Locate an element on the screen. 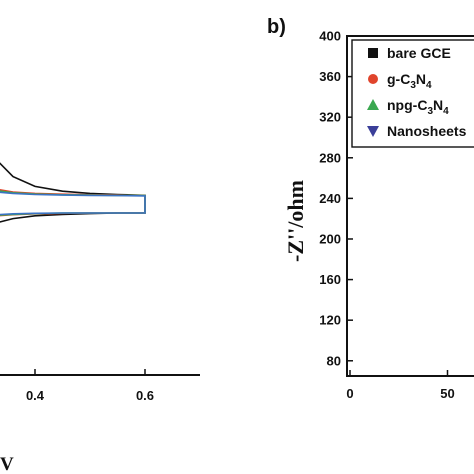  panel-b-y-tick-label: 160 is located at coordinates (330, 279).